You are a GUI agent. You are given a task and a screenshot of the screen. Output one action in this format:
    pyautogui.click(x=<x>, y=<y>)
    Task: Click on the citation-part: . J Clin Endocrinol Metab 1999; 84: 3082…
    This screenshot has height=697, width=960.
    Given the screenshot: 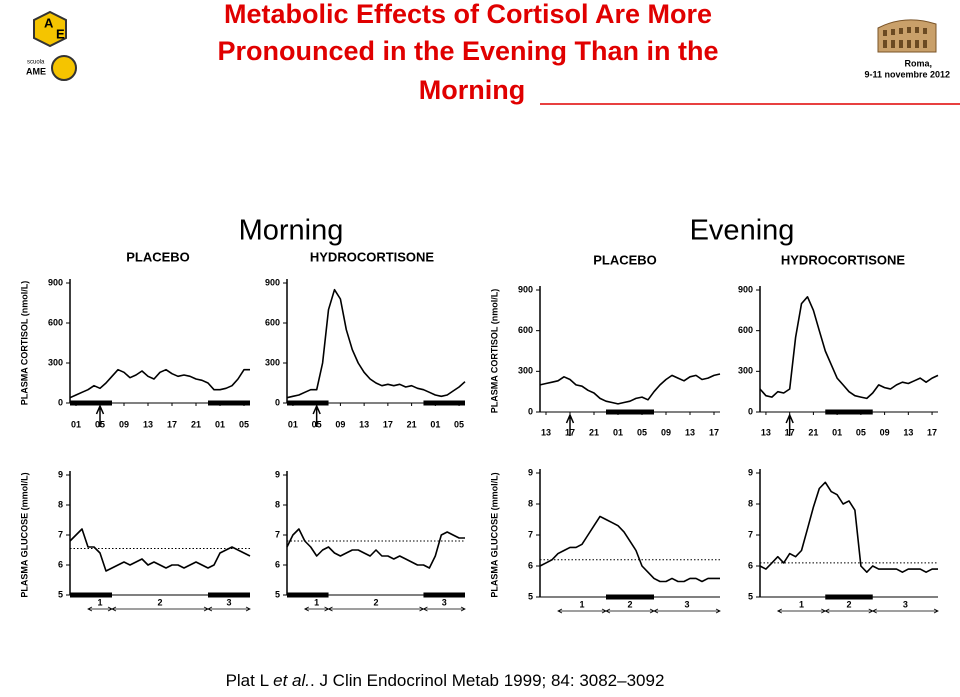 What is the action you would take?
    pyautogui.click(x=487, y=680)
    